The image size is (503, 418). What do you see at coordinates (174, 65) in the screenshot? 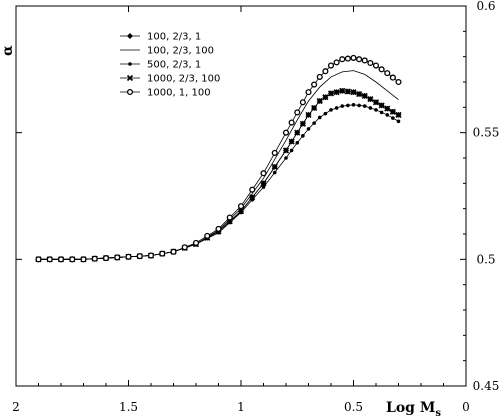
I see `legend-label: 500, 2/3, 1` at bounding box center [174, 65].